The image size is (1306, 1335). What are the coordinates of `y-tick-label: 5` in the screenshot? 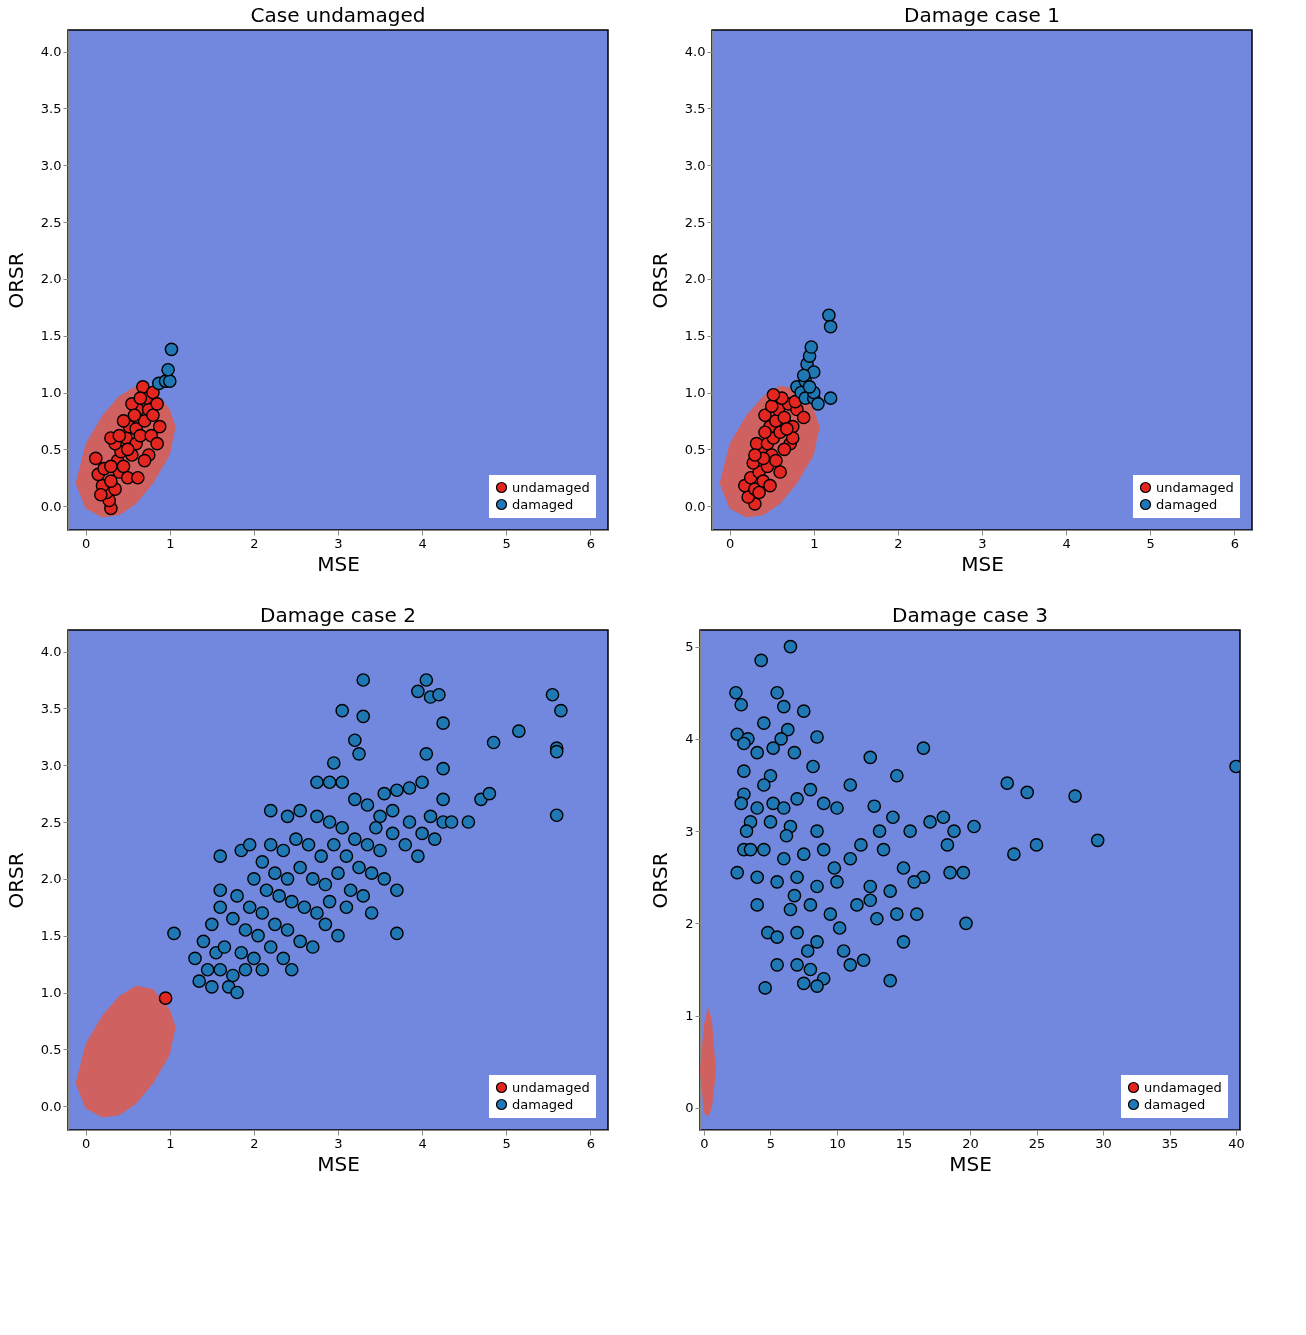 It's located at (689, 647).